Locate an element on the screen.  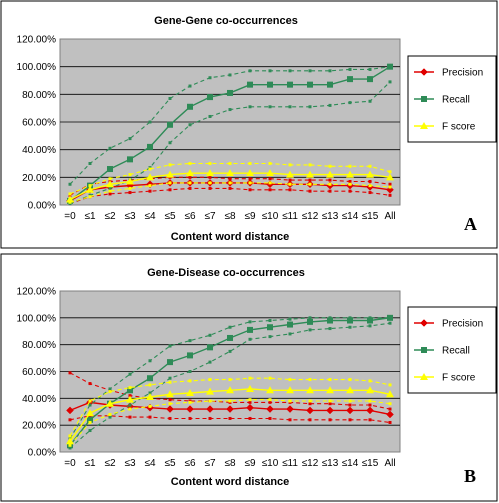
panel-b-x-tick-label: ≤10 is located at coordinates (270, 463).